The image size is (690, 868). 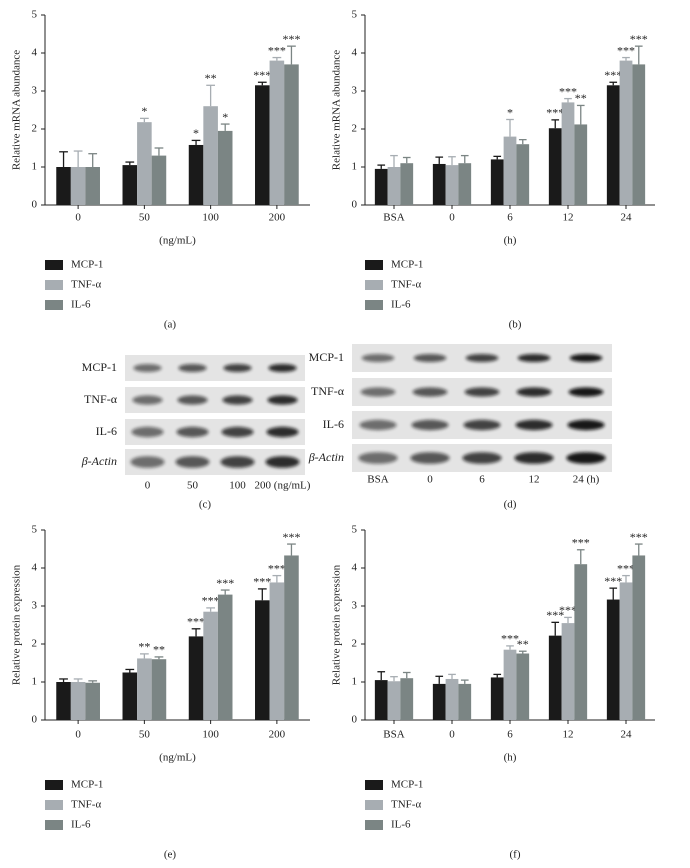 I want to click on y-tick-label: 3, so click(x=355, y=606).